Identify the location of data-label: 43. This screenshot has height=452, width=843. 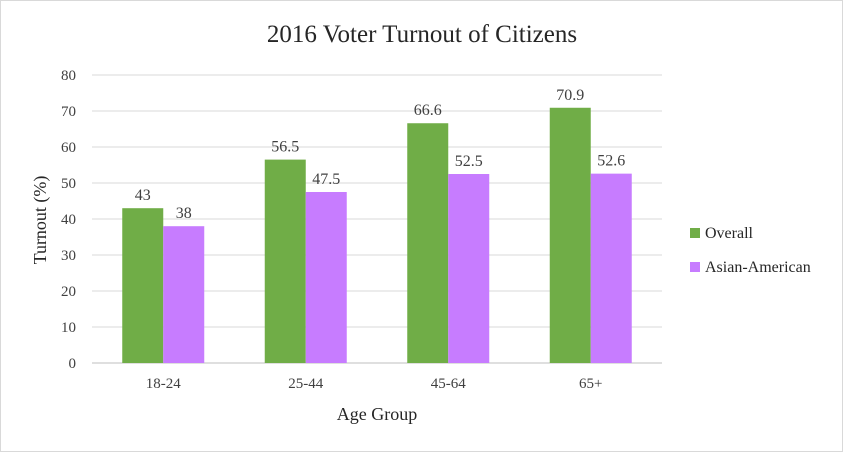
(143, 195).